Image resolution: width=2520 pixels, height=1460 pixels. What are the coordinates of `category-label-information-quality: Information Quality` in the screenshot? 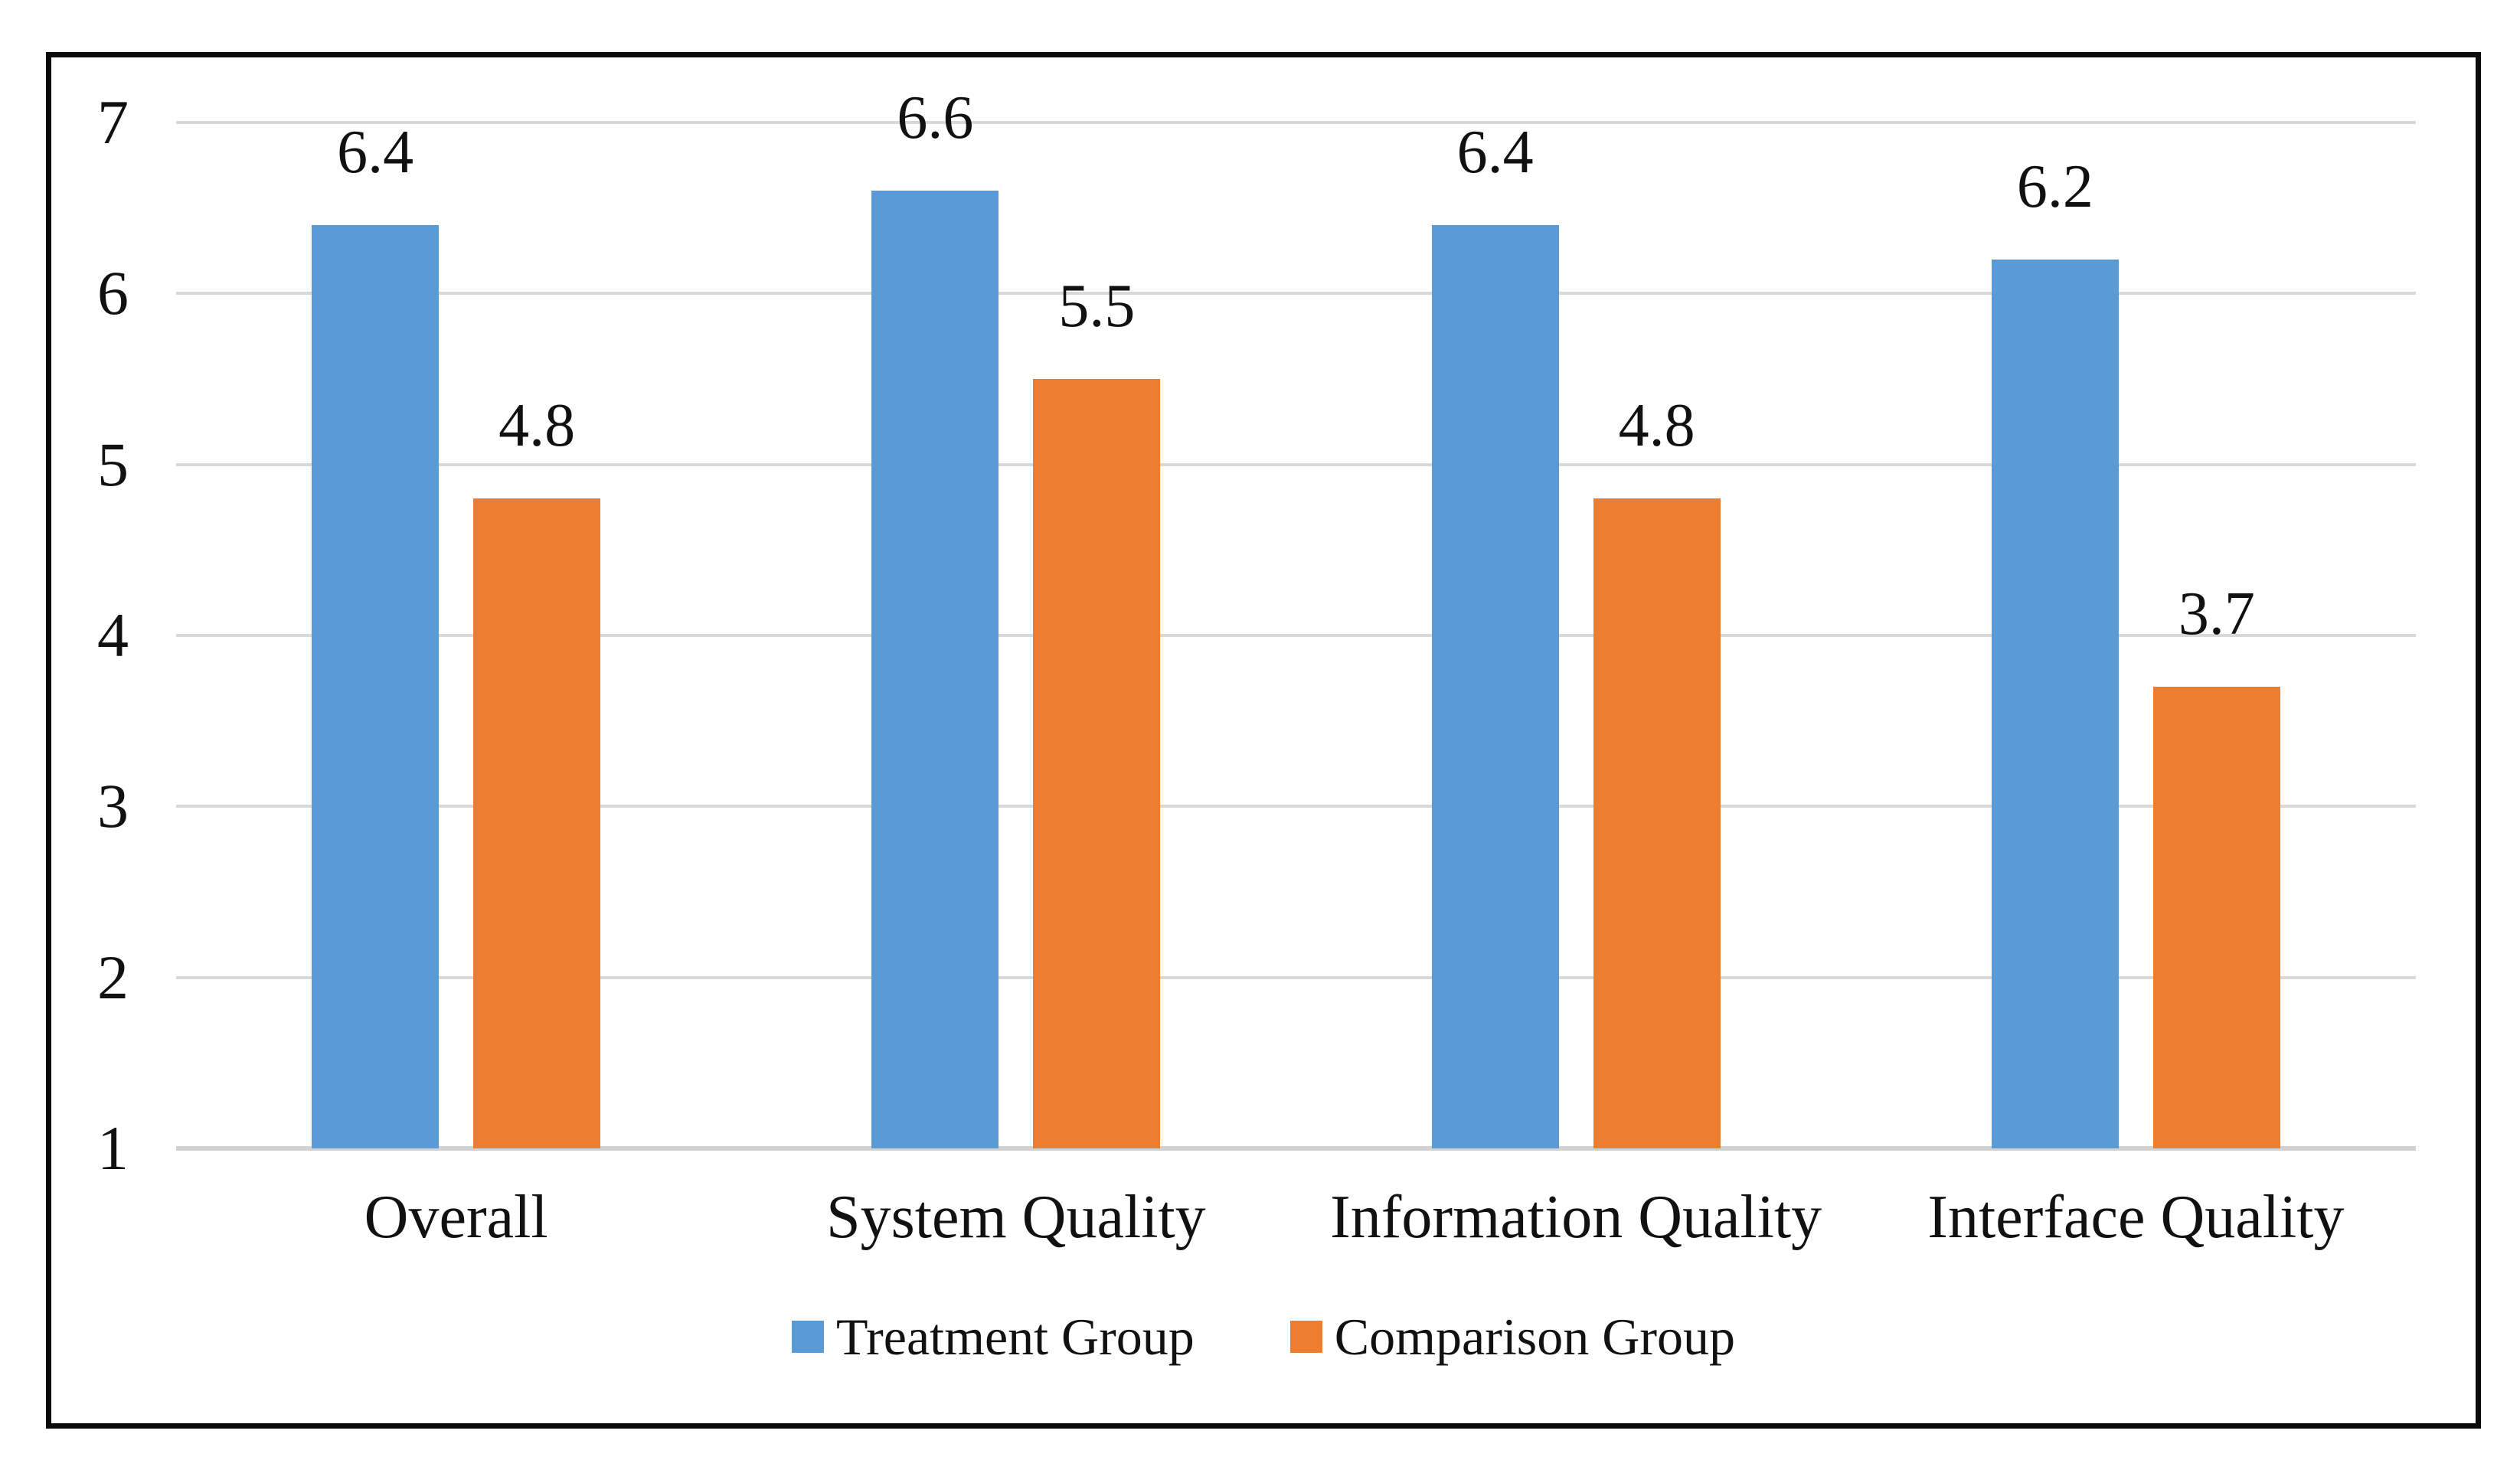 It's located at (1576, 1217).